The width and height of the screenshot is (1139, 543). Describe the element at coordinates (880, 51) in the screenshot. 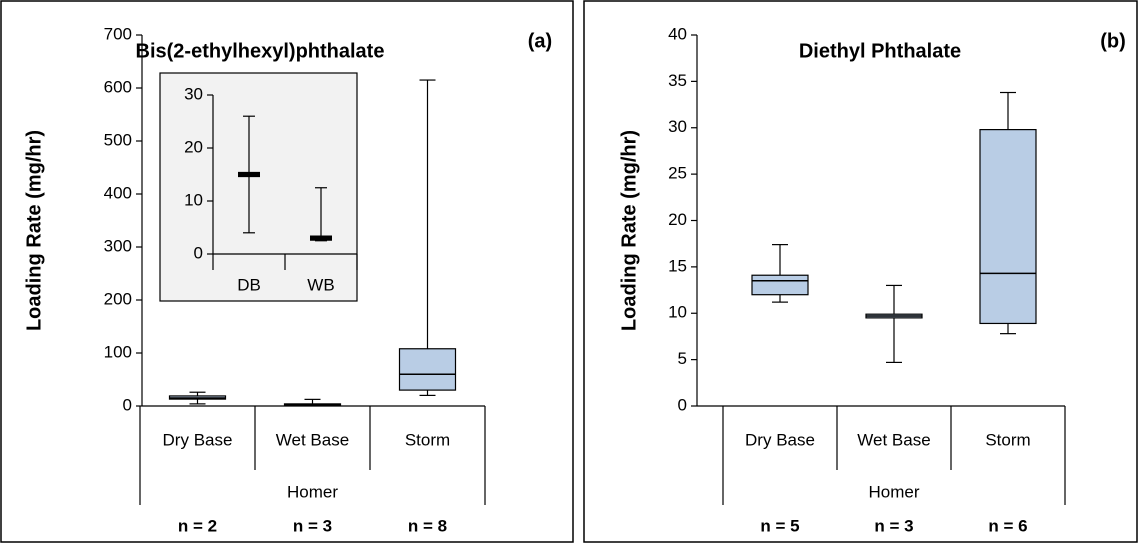

I see `chart-title: Diethyl Phthalate` at that location.